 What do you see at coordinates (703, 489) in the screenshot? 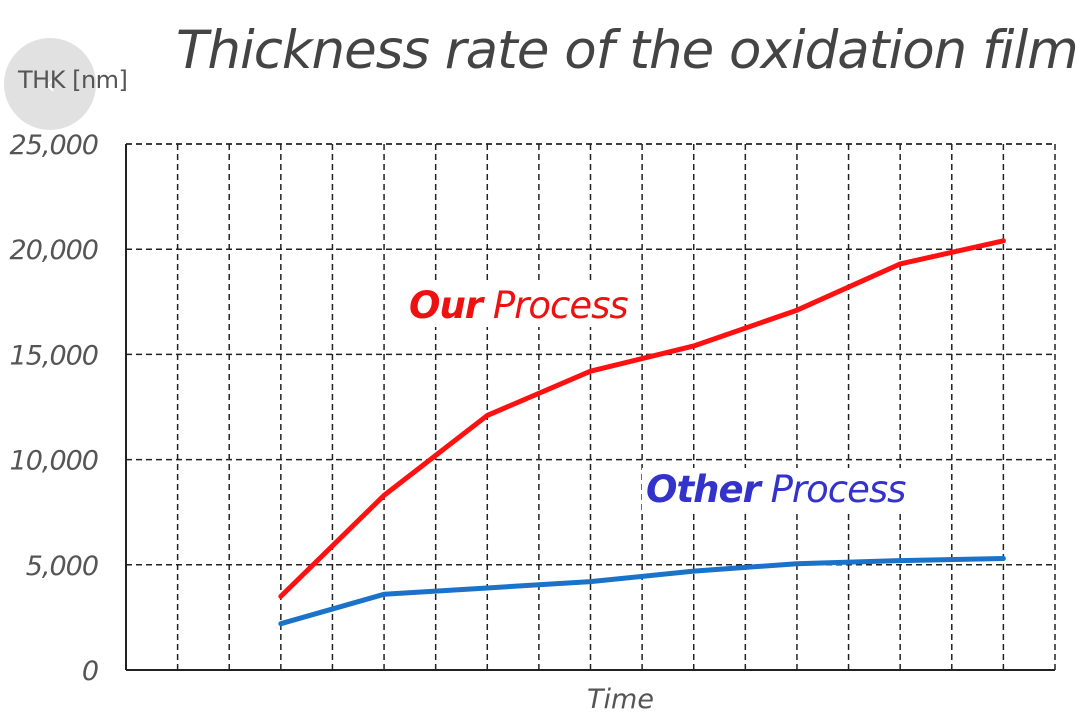
I see `other-process-bold: Other` at bounding box center [703, 489].